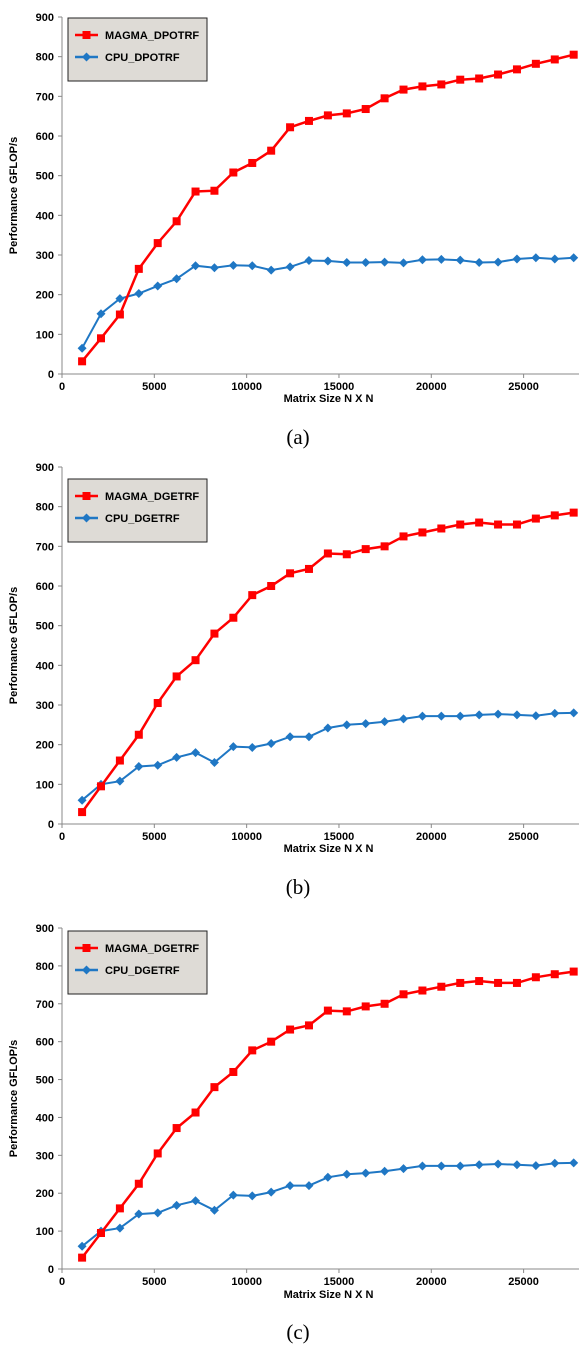  Describe the element at coordinates (431, 837) in the screenshot. I see `x-tick-label: 20000` at that location.